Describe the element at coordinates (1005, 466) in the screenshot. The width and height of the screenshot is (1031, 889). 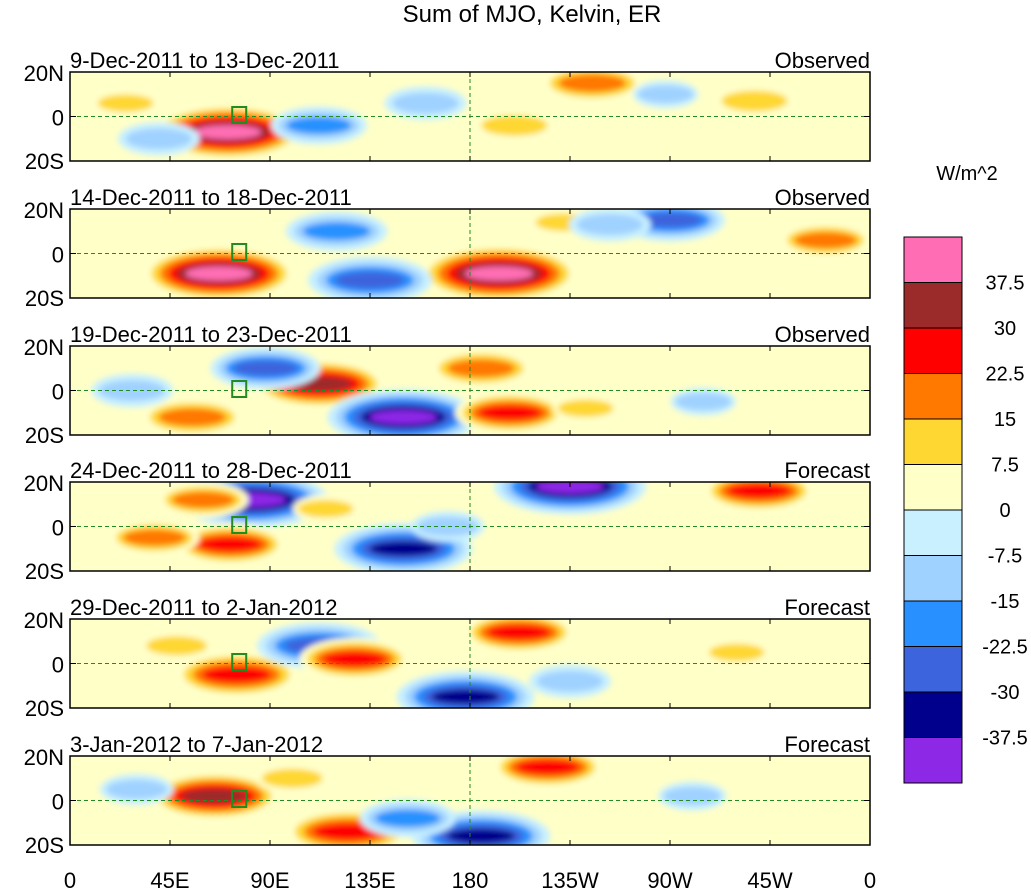
I see `colorbar-level-label: 7.5` at that location.